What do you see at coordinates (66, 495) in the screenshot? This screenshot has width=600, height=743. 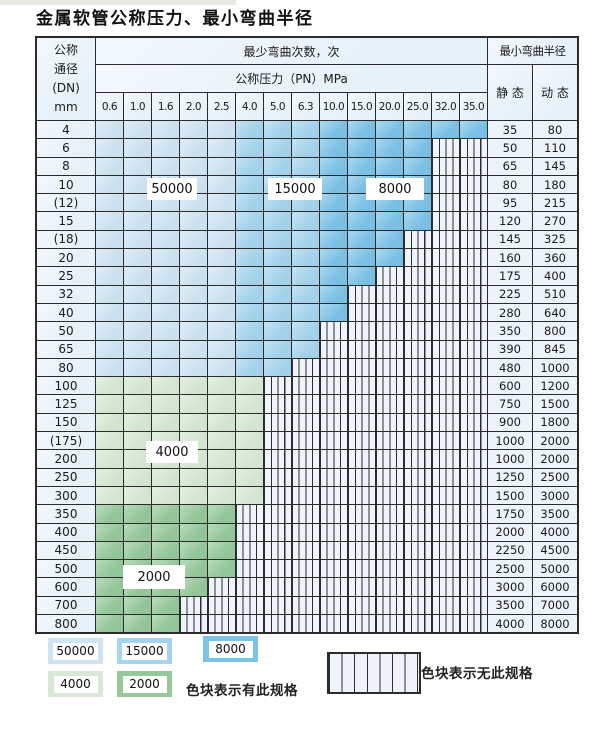 I see `dn-cell: 300` at bounding box center [66, 495].